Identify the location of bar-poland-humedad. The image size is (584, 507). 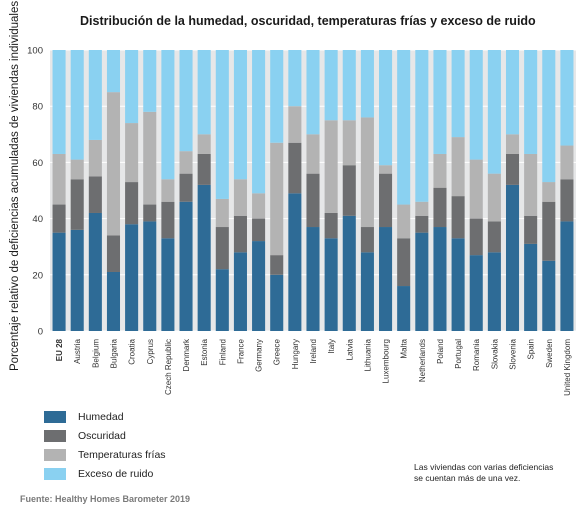
(440, 279).